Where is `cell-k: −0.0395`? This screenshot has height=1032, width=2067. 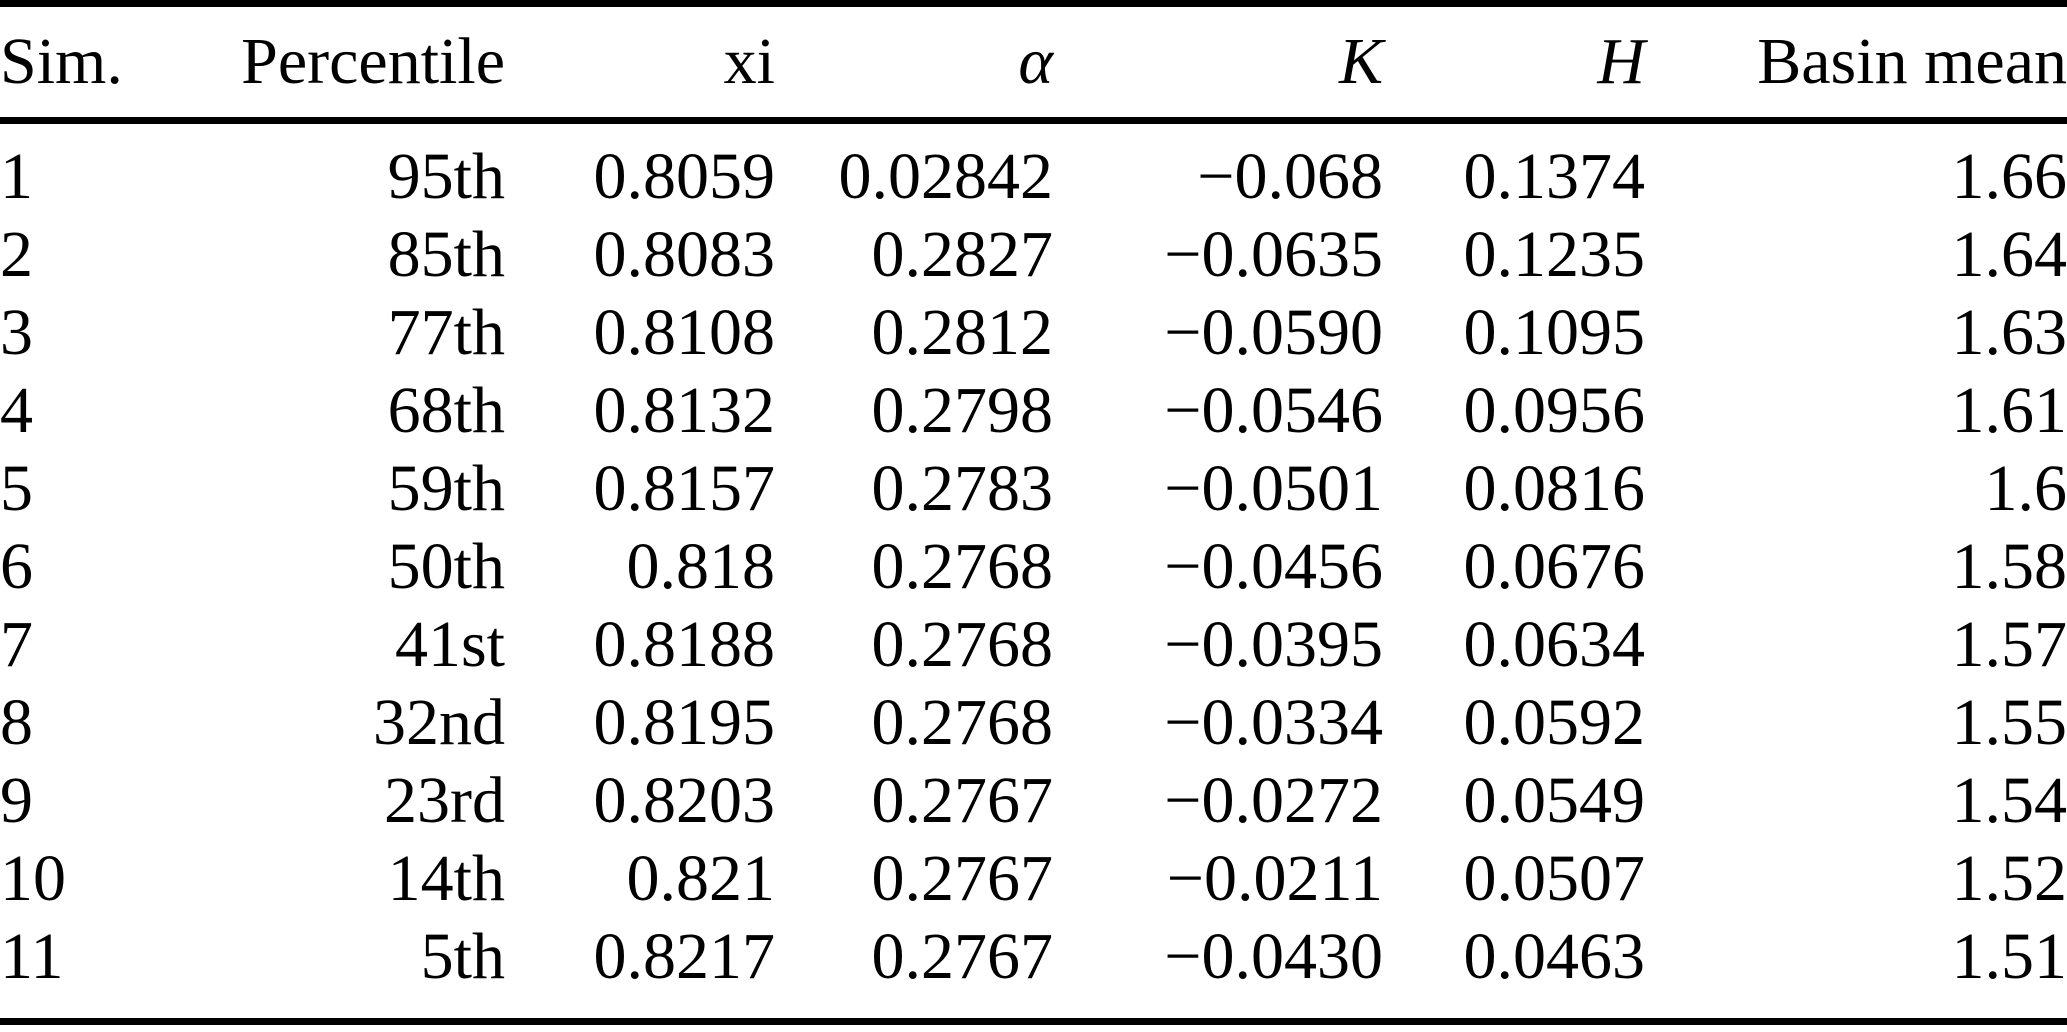 cell-k: −0.0395 is located at coordinates (1273, 644).